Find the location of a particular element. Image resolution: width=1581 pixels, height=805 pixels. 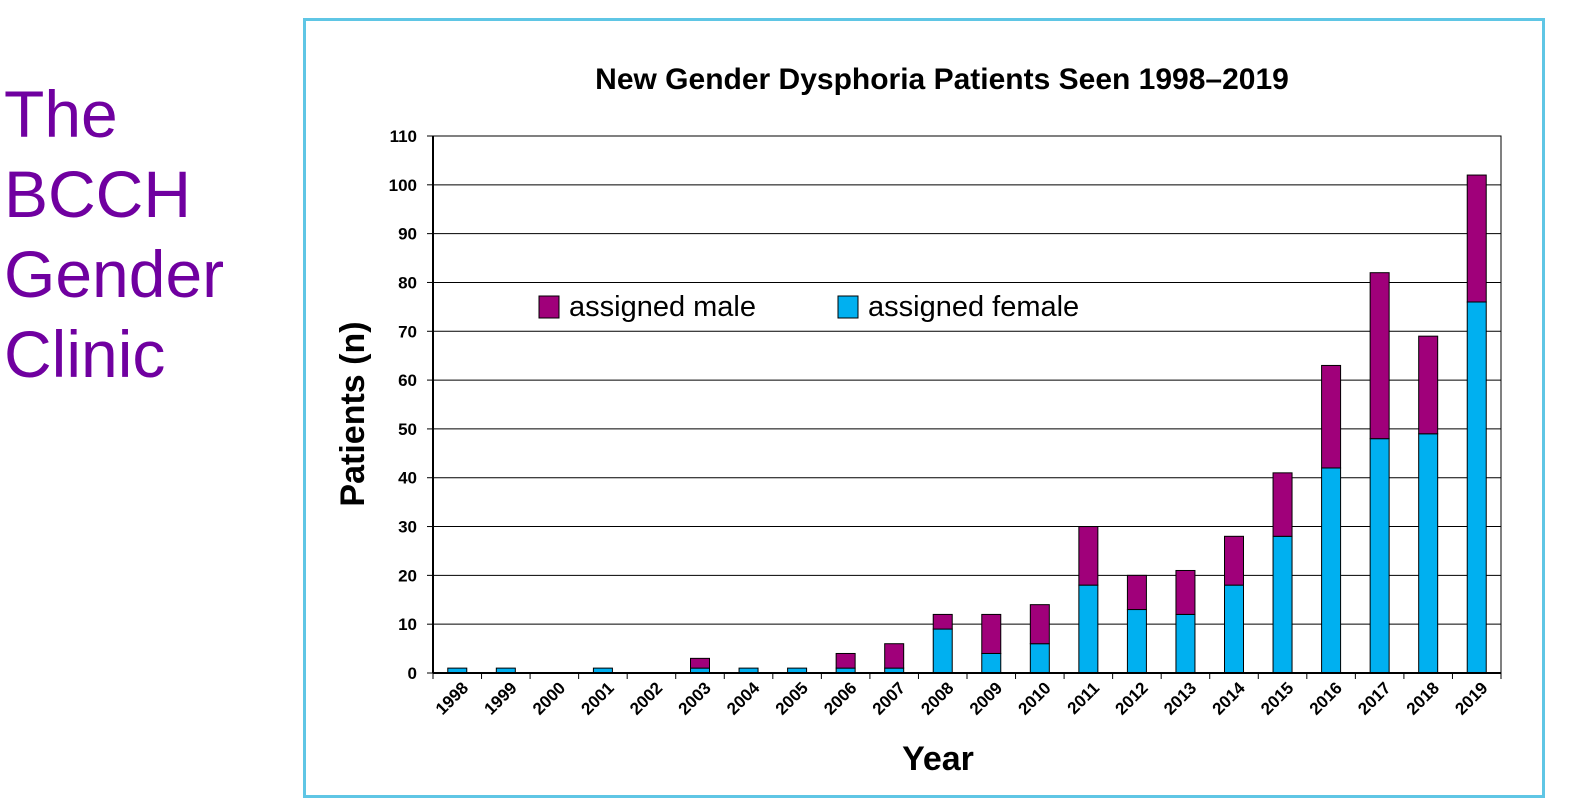

x-tick-label: 2002 is located at coordinates (646, 698).